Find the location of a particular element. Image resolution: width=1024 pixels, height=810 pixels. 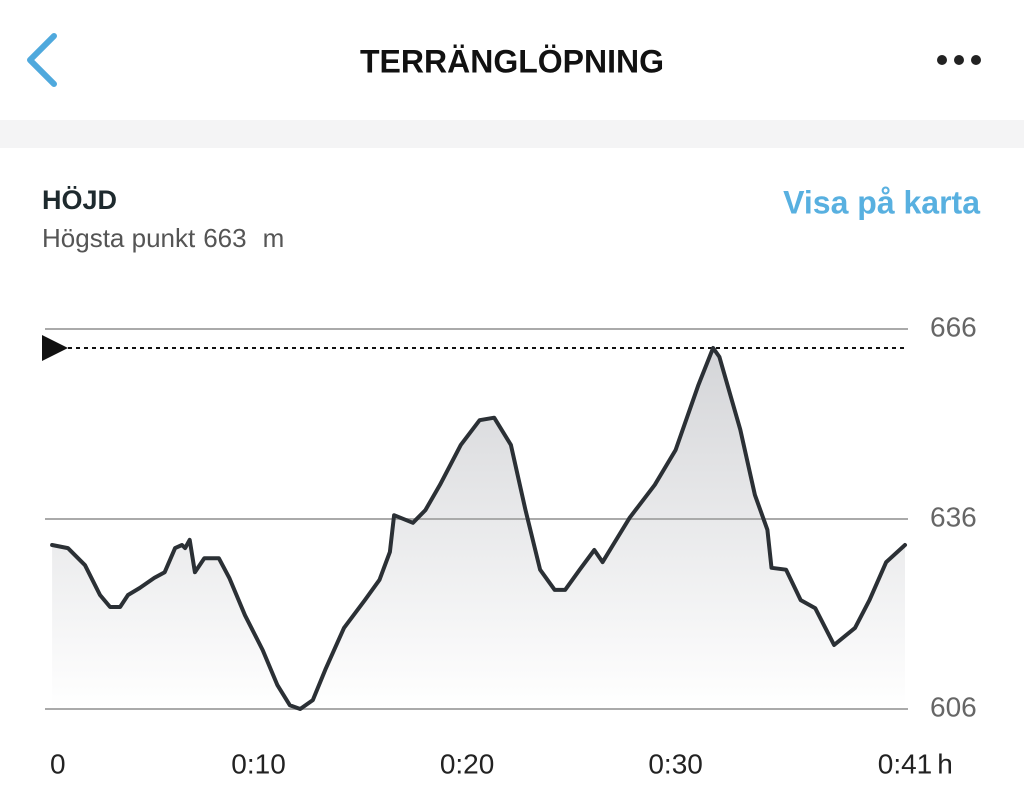

x-tick-label: 0:41 is located at coordinates (905, 763).